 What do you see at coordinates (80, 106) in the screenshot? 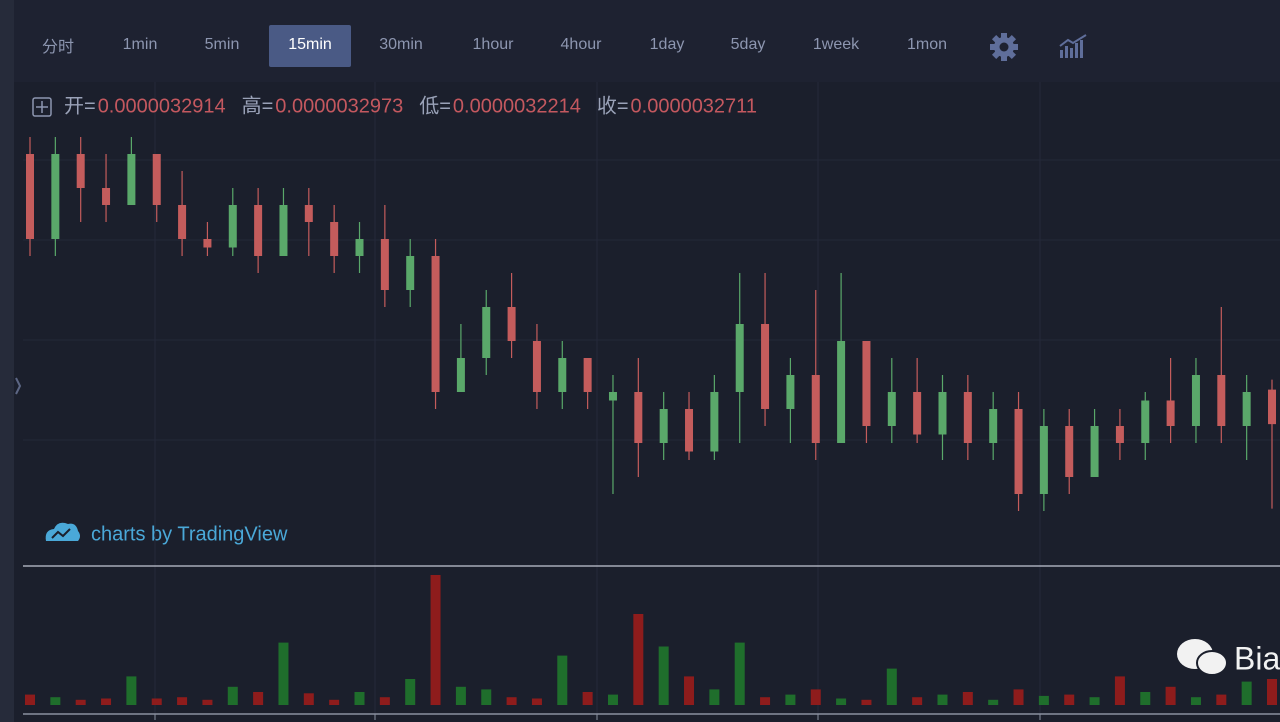
I see `ohlc-label: 开=` at bounding box center [80, 106].